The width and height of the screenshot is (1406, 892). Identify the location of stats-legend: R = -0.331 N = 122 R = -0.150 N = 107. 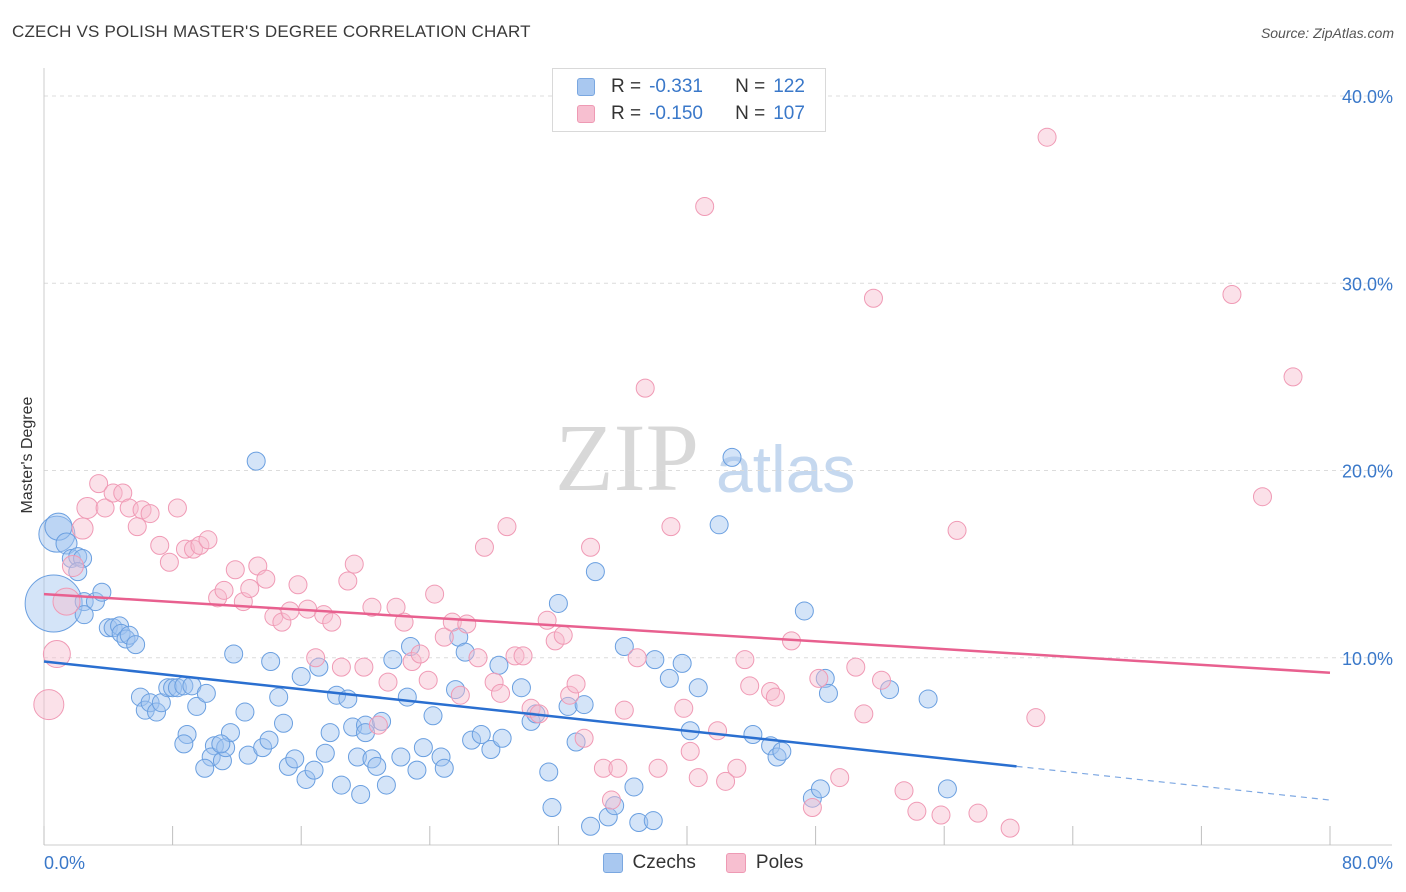
(689, 100).